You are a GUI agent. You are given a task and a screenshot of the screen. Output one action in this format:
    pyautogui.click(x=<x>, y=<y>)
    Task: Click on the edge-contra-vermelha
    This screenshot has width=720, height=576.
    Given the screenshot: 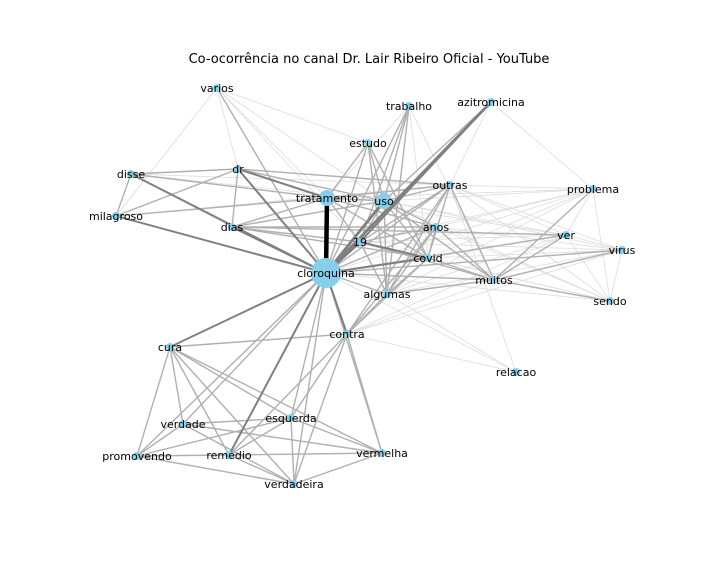 What is the action you would take?
    pyautogui.click(x=364, y=393)
    